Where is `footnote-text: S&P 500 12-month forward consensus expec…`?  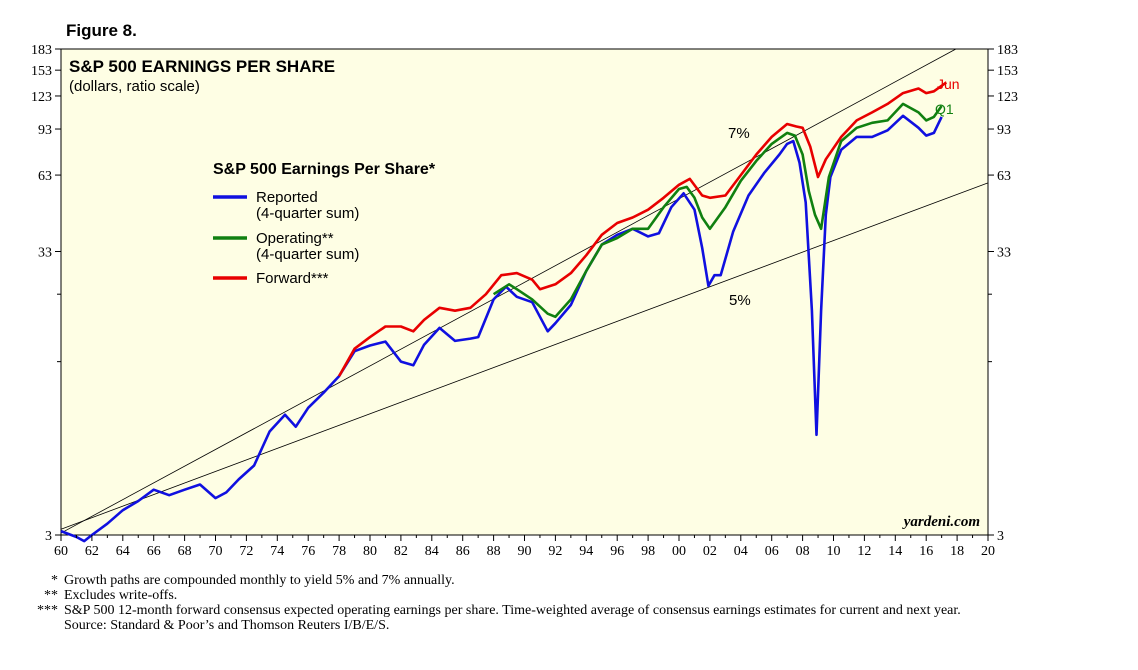
footnote-text: S&P 500 12-month forward consensus expec… is located at coordinates (512, 610).